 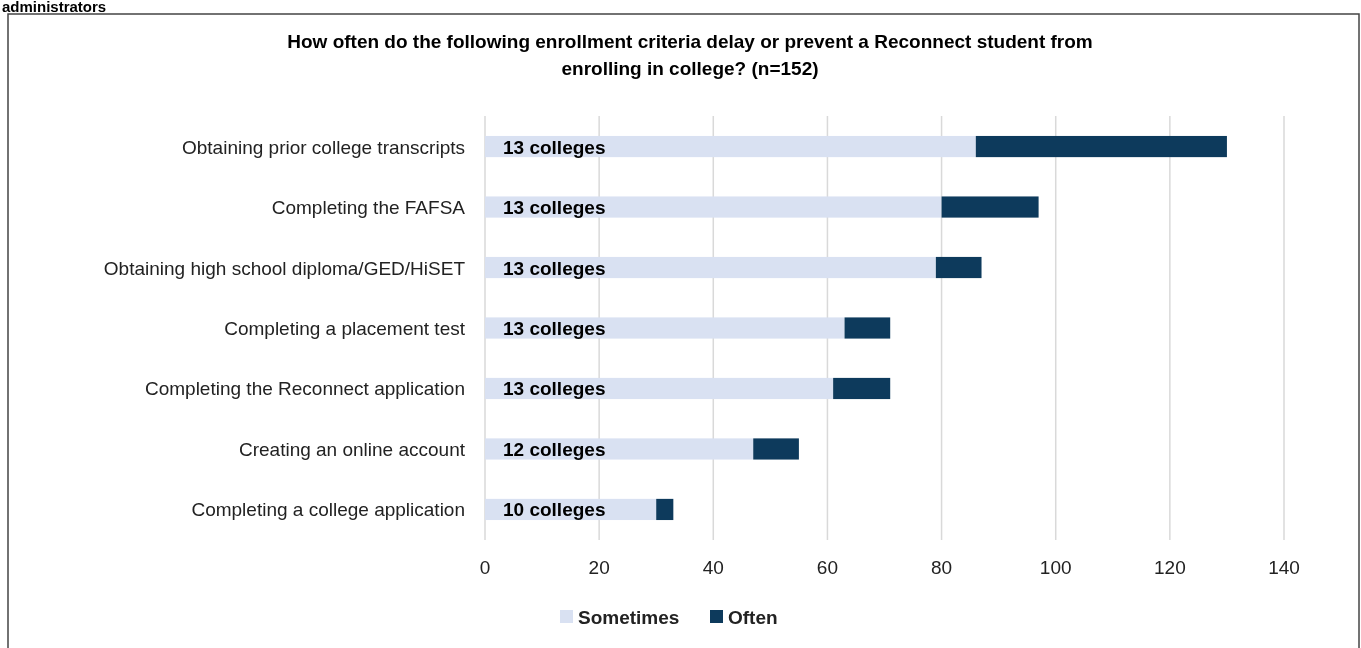 What do you see at coordinates (713, 567) in the screenshot?
I see `x-tick-label: 40` at bounding box center [713, 567].